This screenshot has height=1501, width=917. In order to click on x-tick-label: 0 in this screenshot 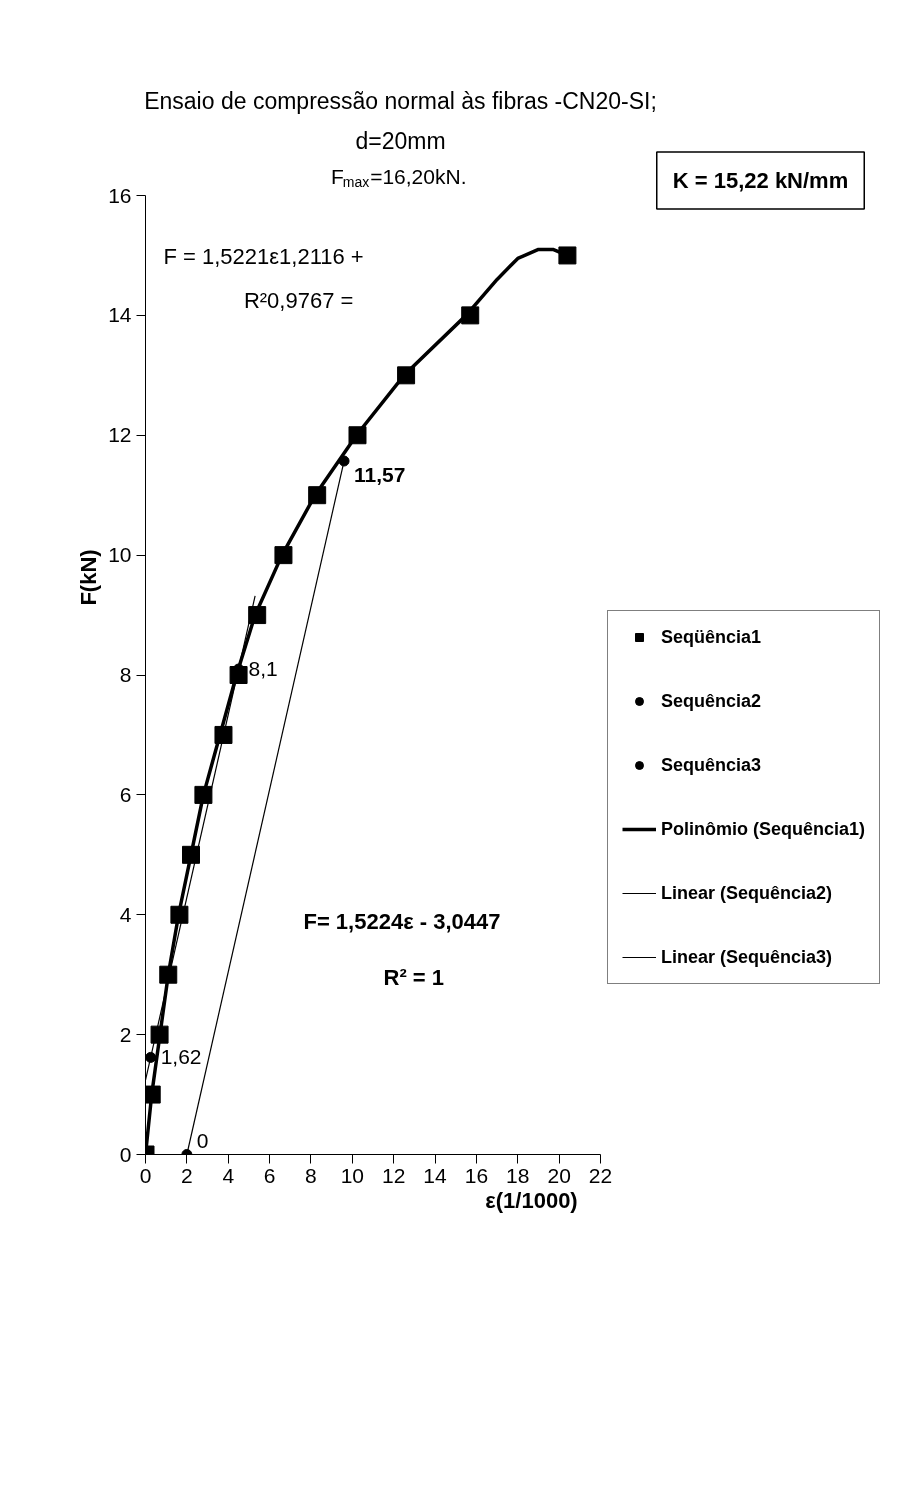, I will do `click(145, 1175)`.